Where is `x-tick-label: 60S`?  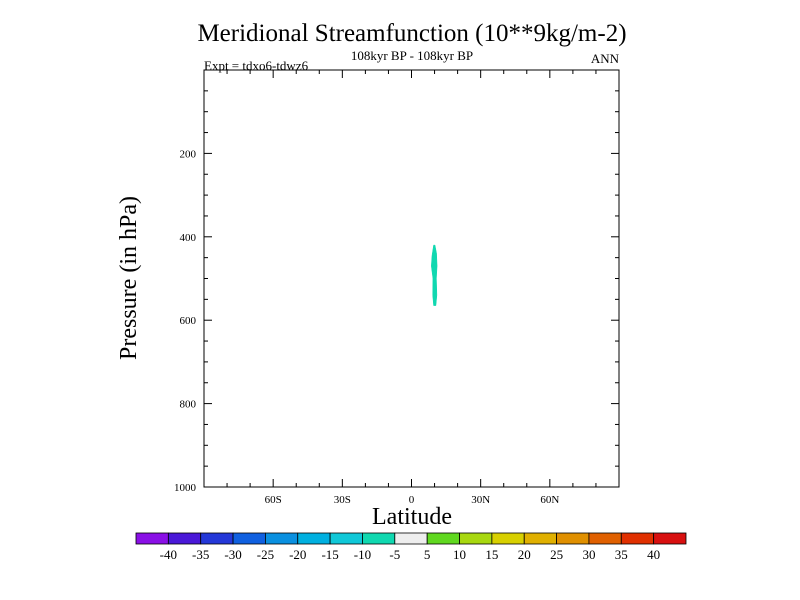 x-tick-label: 60S is located at coordinates (273, 500).